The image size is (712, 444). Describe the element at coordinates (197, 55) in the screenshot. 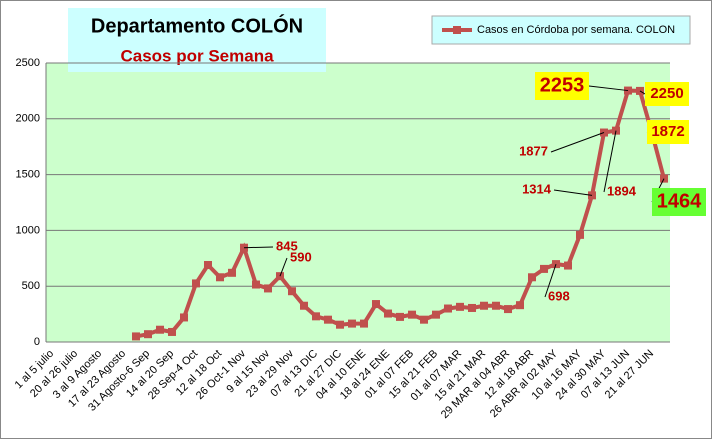

I see `chart-subtitle: Casos por Semana` at that location.